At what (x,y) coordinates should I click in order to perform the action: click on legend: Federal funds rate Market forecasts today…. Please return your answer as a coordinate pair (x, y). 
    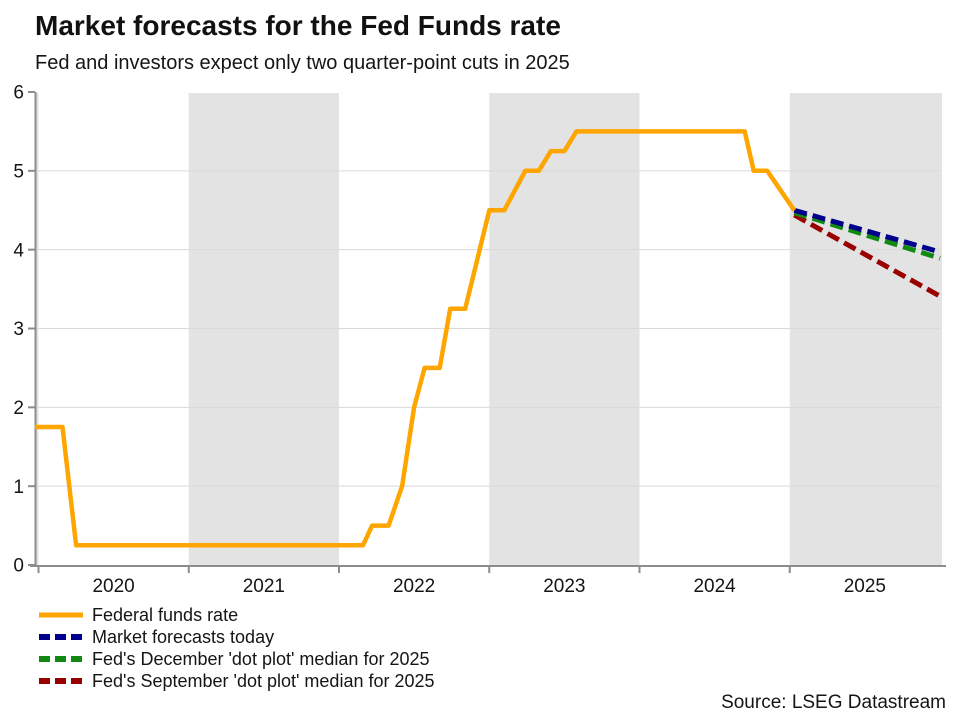
    Looking at the image, I should click on (236, 648).